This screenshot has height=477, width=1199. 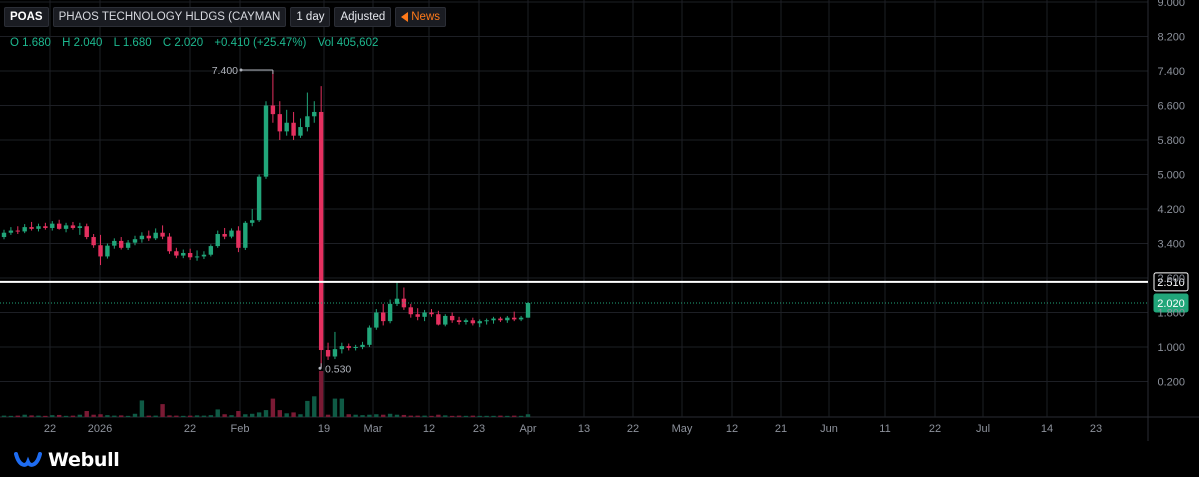 I want to click on y-tick-label: 5.000, so click(x=1171, y=176).